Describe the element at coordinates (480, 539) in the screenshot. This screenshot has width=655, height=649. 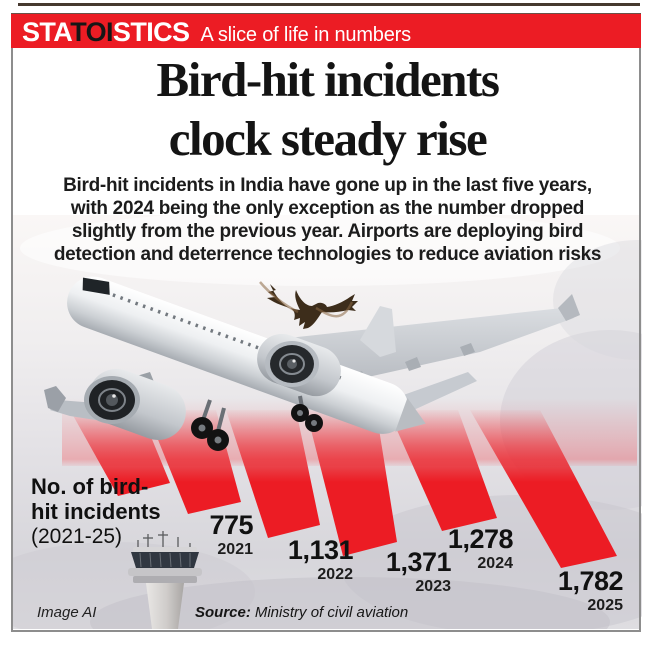
I see `value-label: 1,278` at that location.